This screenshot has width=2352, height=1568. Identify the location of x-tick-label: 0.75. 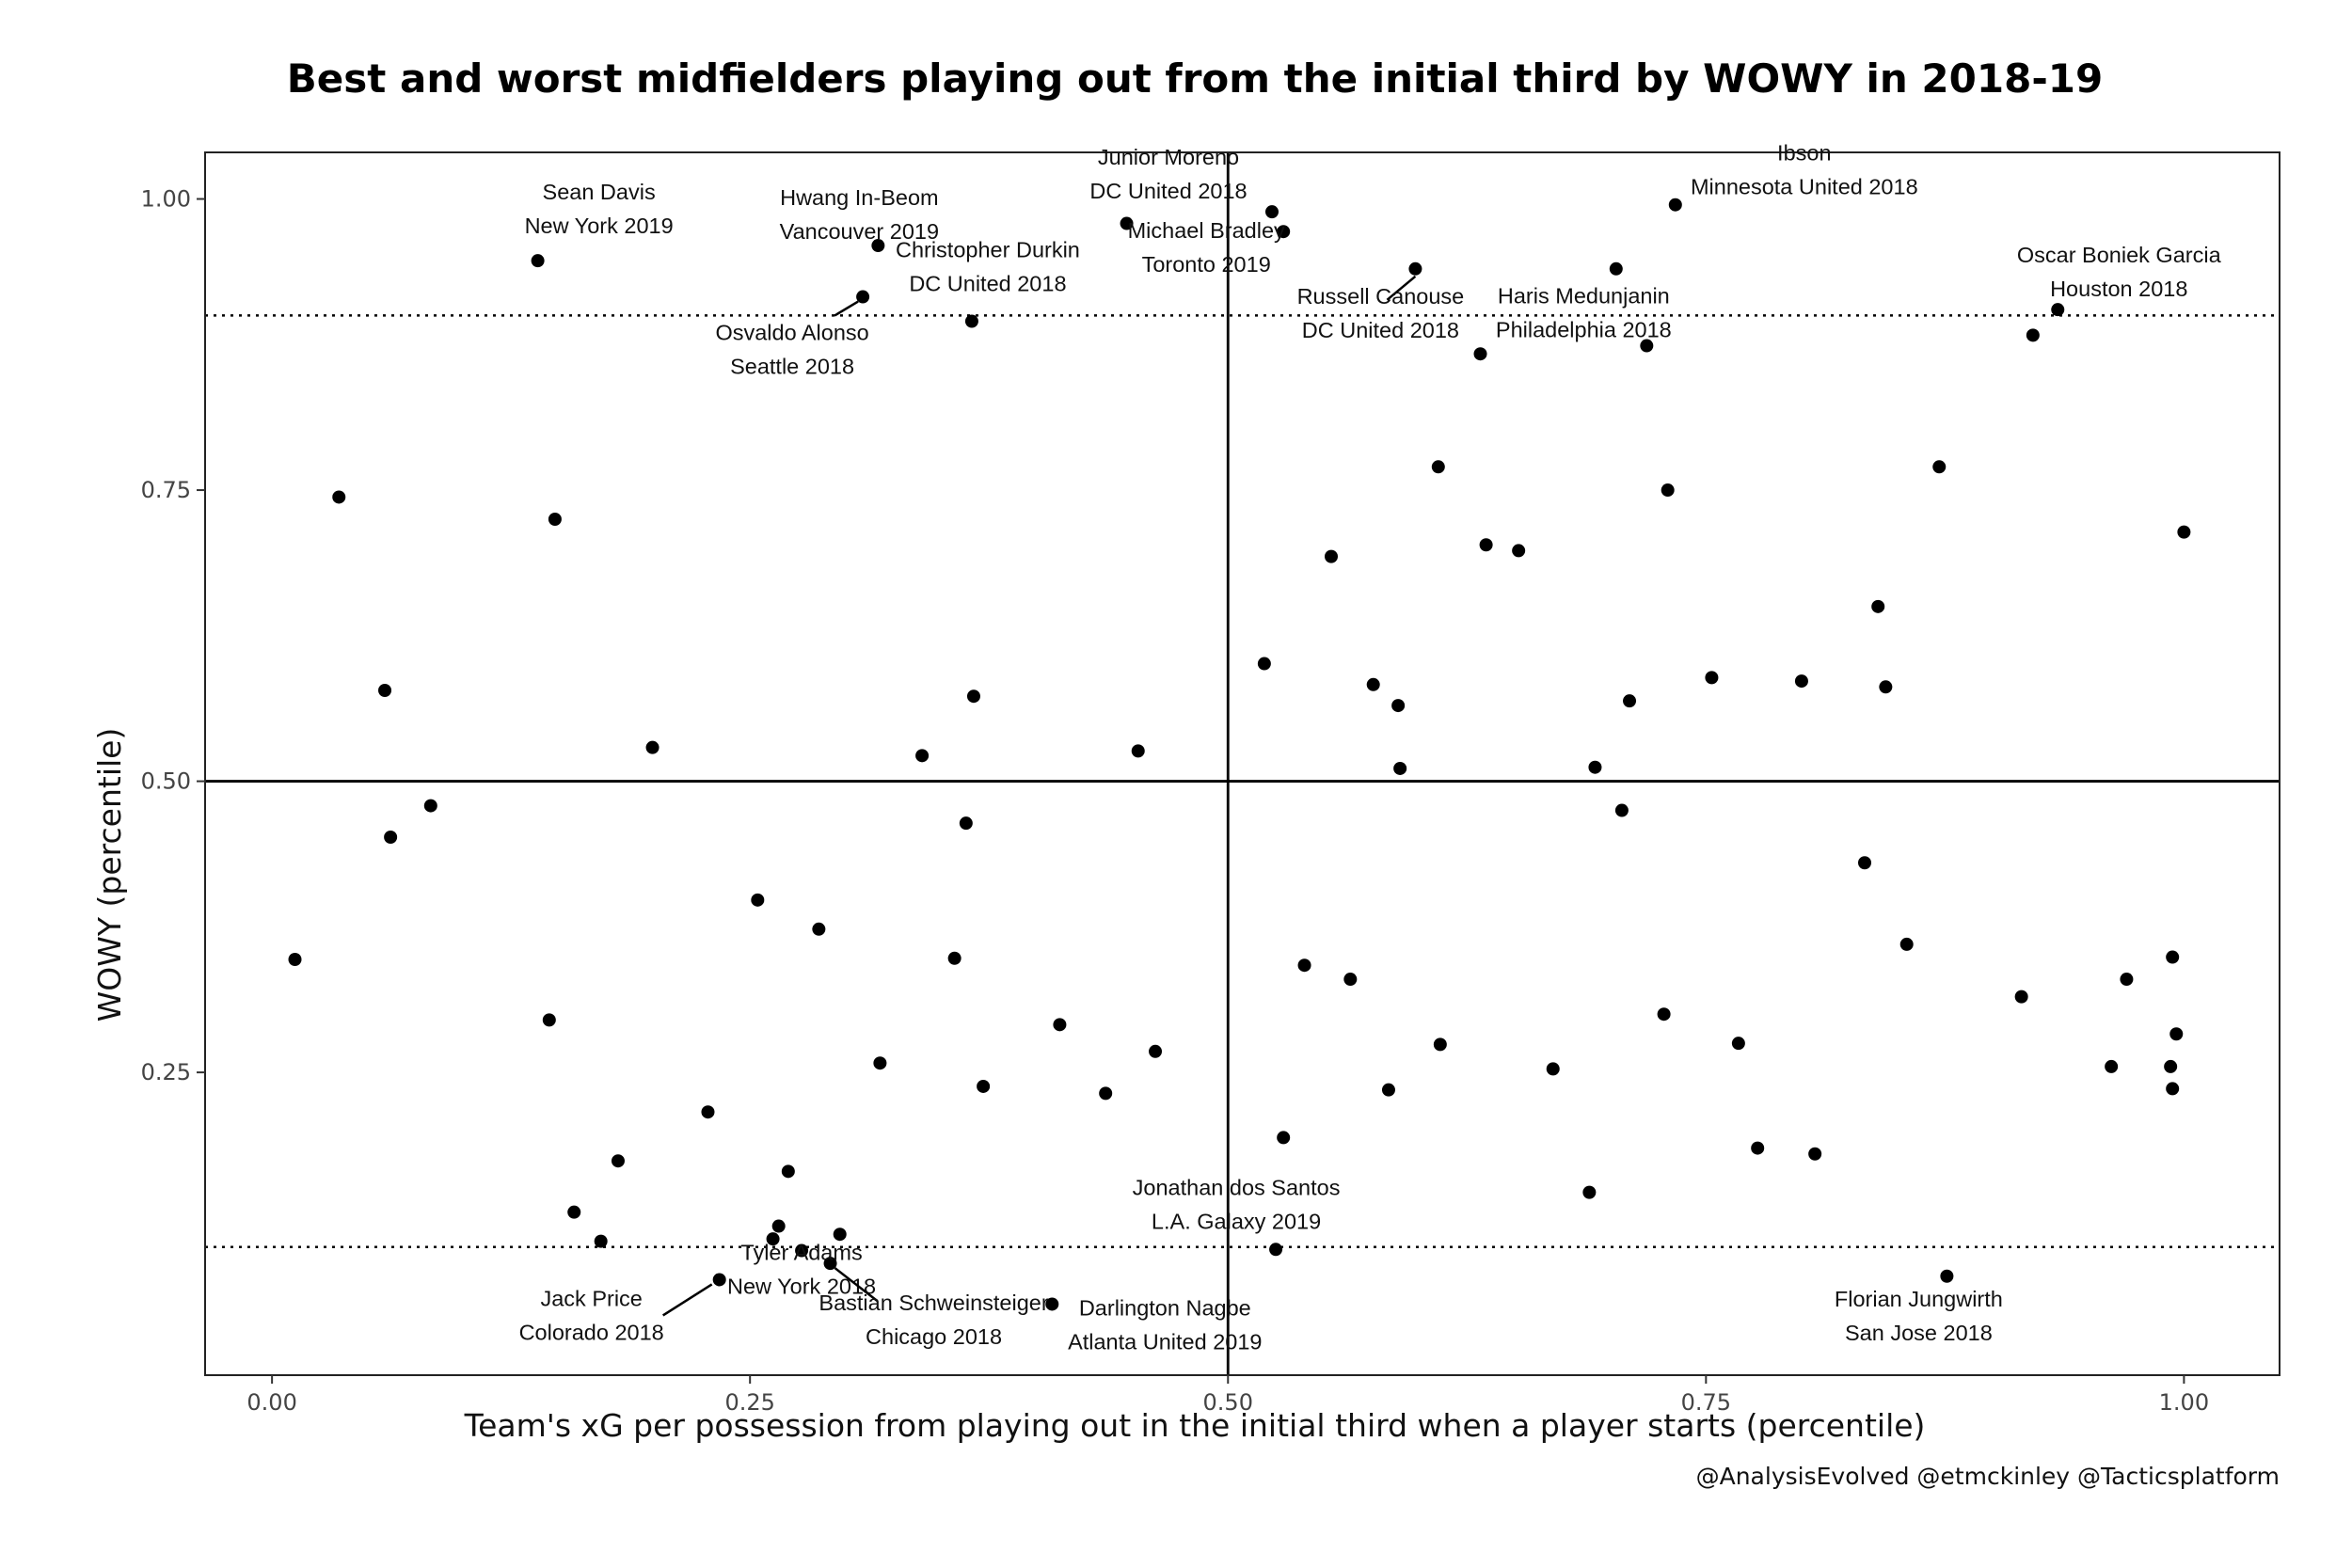
(1706, 1402).